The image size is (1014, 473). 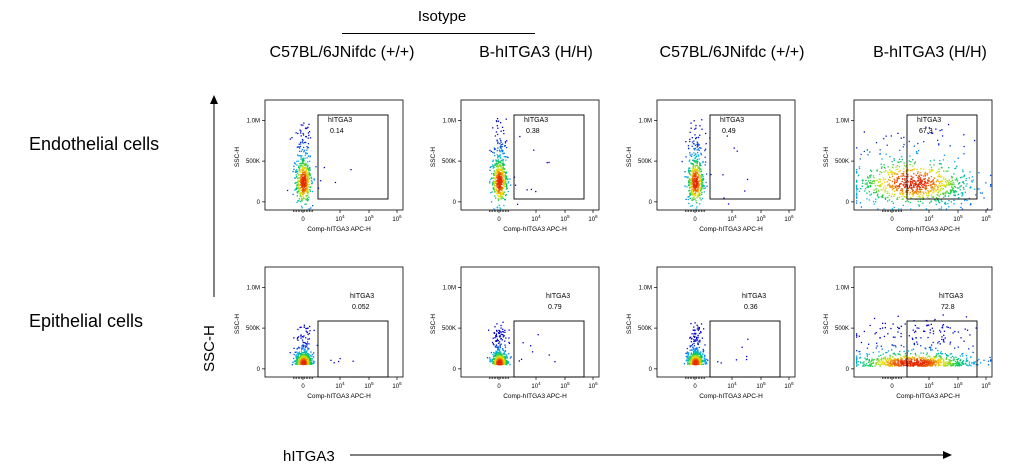 I want to click on x-tick-label: 106, so click(x=397, y=385).